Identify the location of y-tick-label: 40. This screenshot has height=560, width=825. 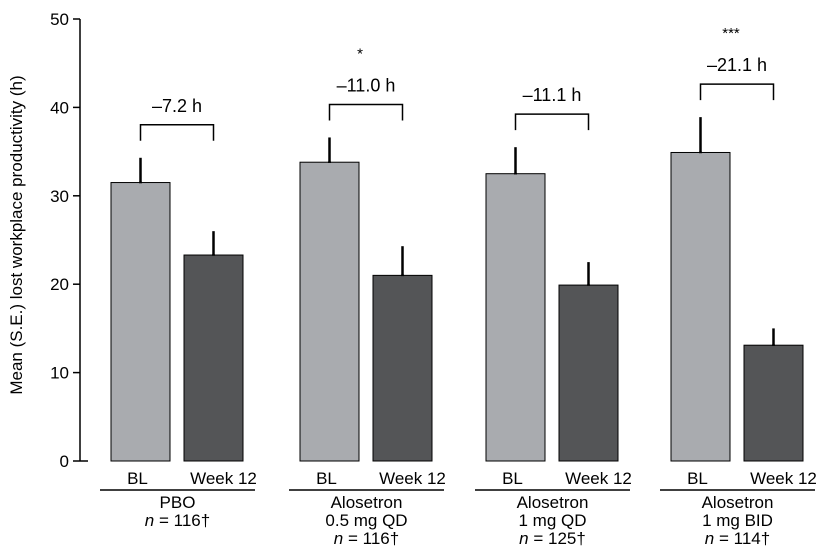
(59, 107).